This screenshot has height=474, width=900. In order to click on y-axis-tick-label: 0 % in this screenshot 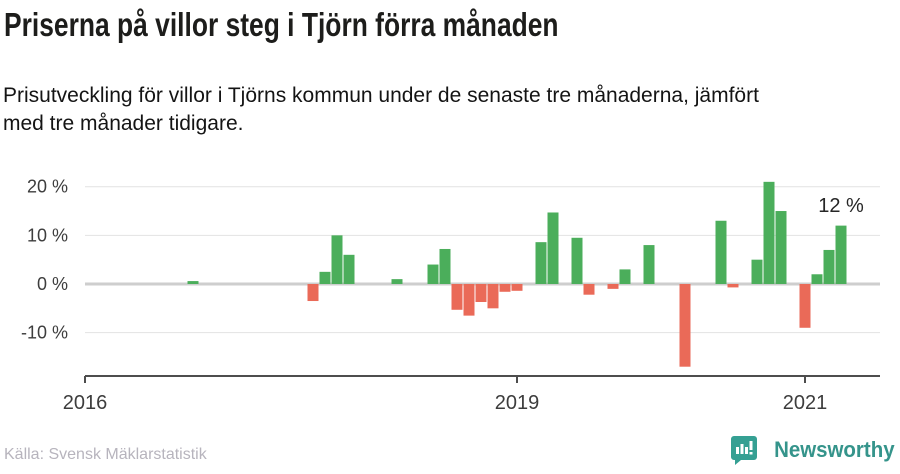, I will do `click(52, 284)`.